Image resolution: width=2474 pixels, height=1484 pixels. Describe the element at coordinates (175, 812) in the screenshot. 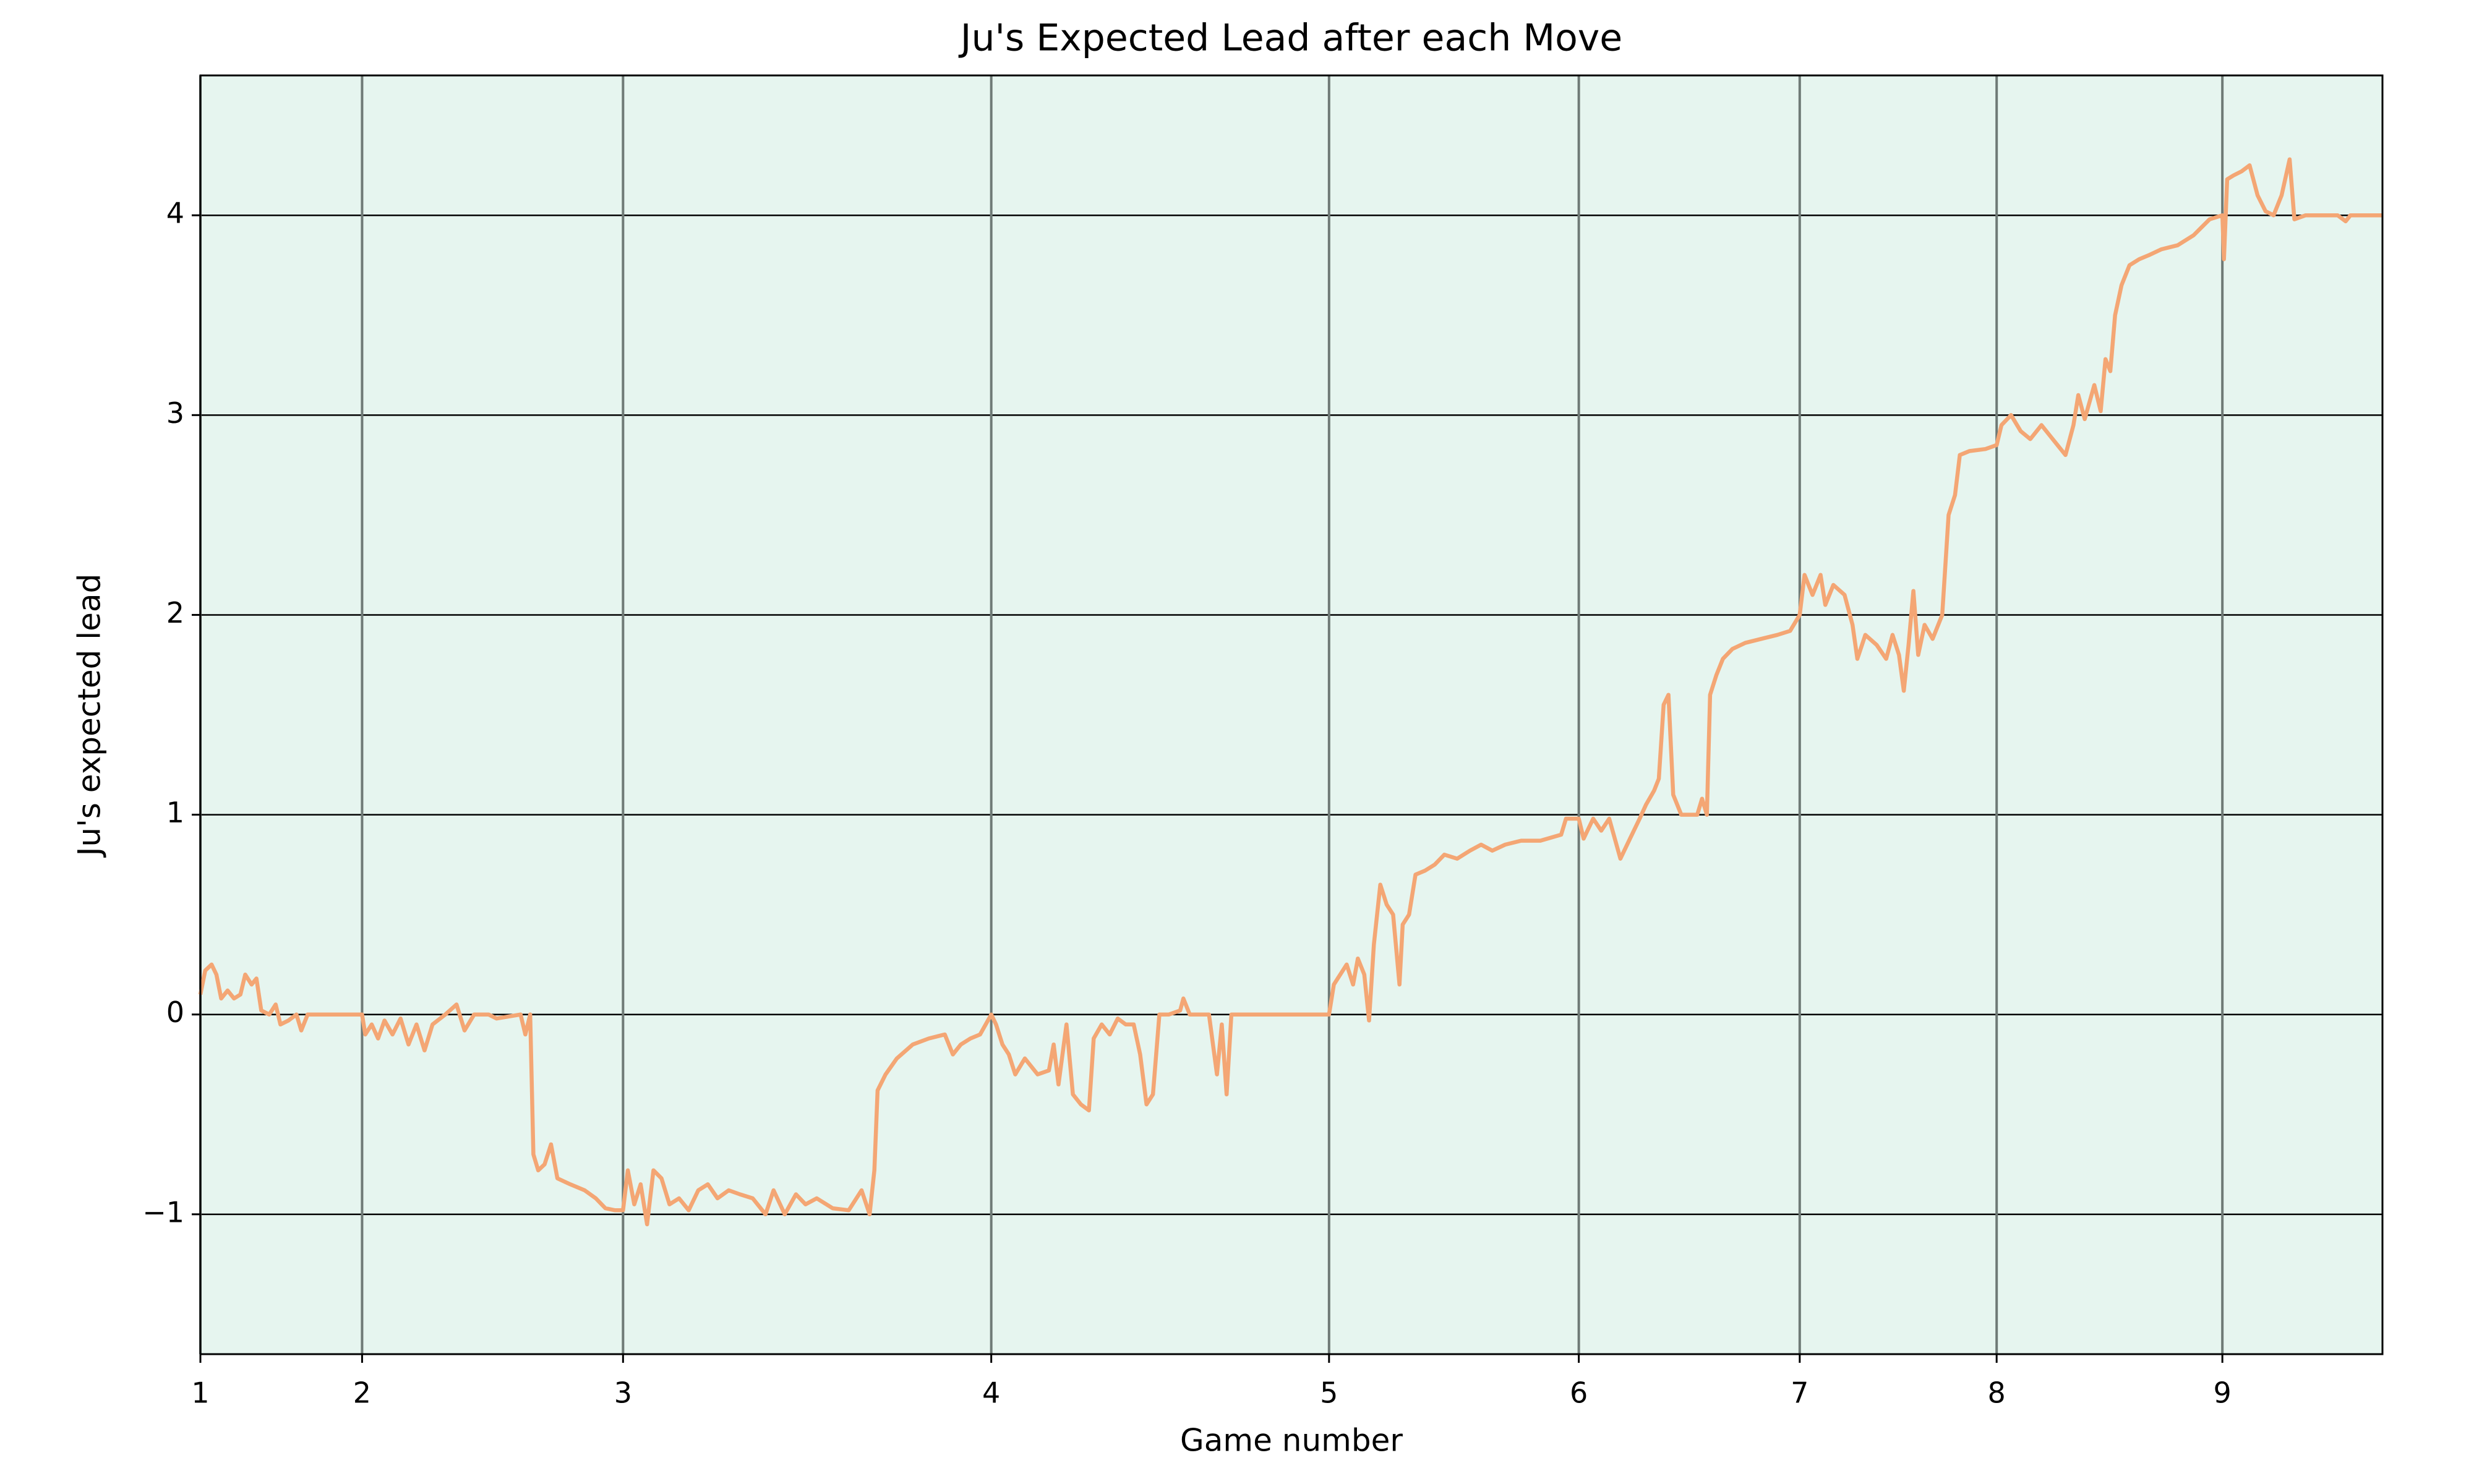

I see `y-tick-label: 1` at that location.